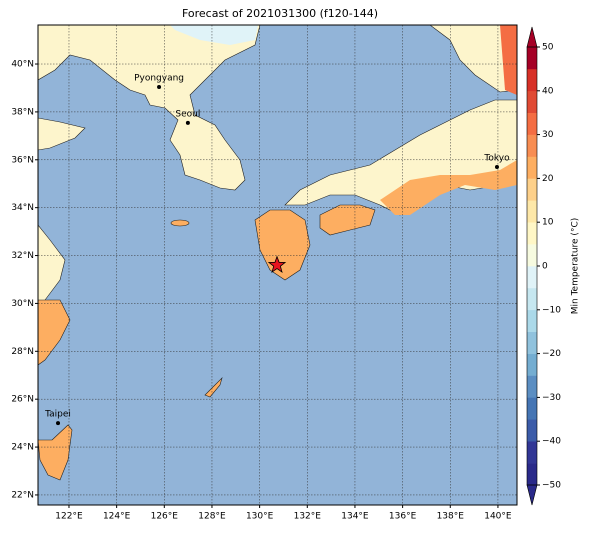  Describe the element at coordinates (165, 517) in the screenshot. I see `lon-tick-label: 126°E` at that location.